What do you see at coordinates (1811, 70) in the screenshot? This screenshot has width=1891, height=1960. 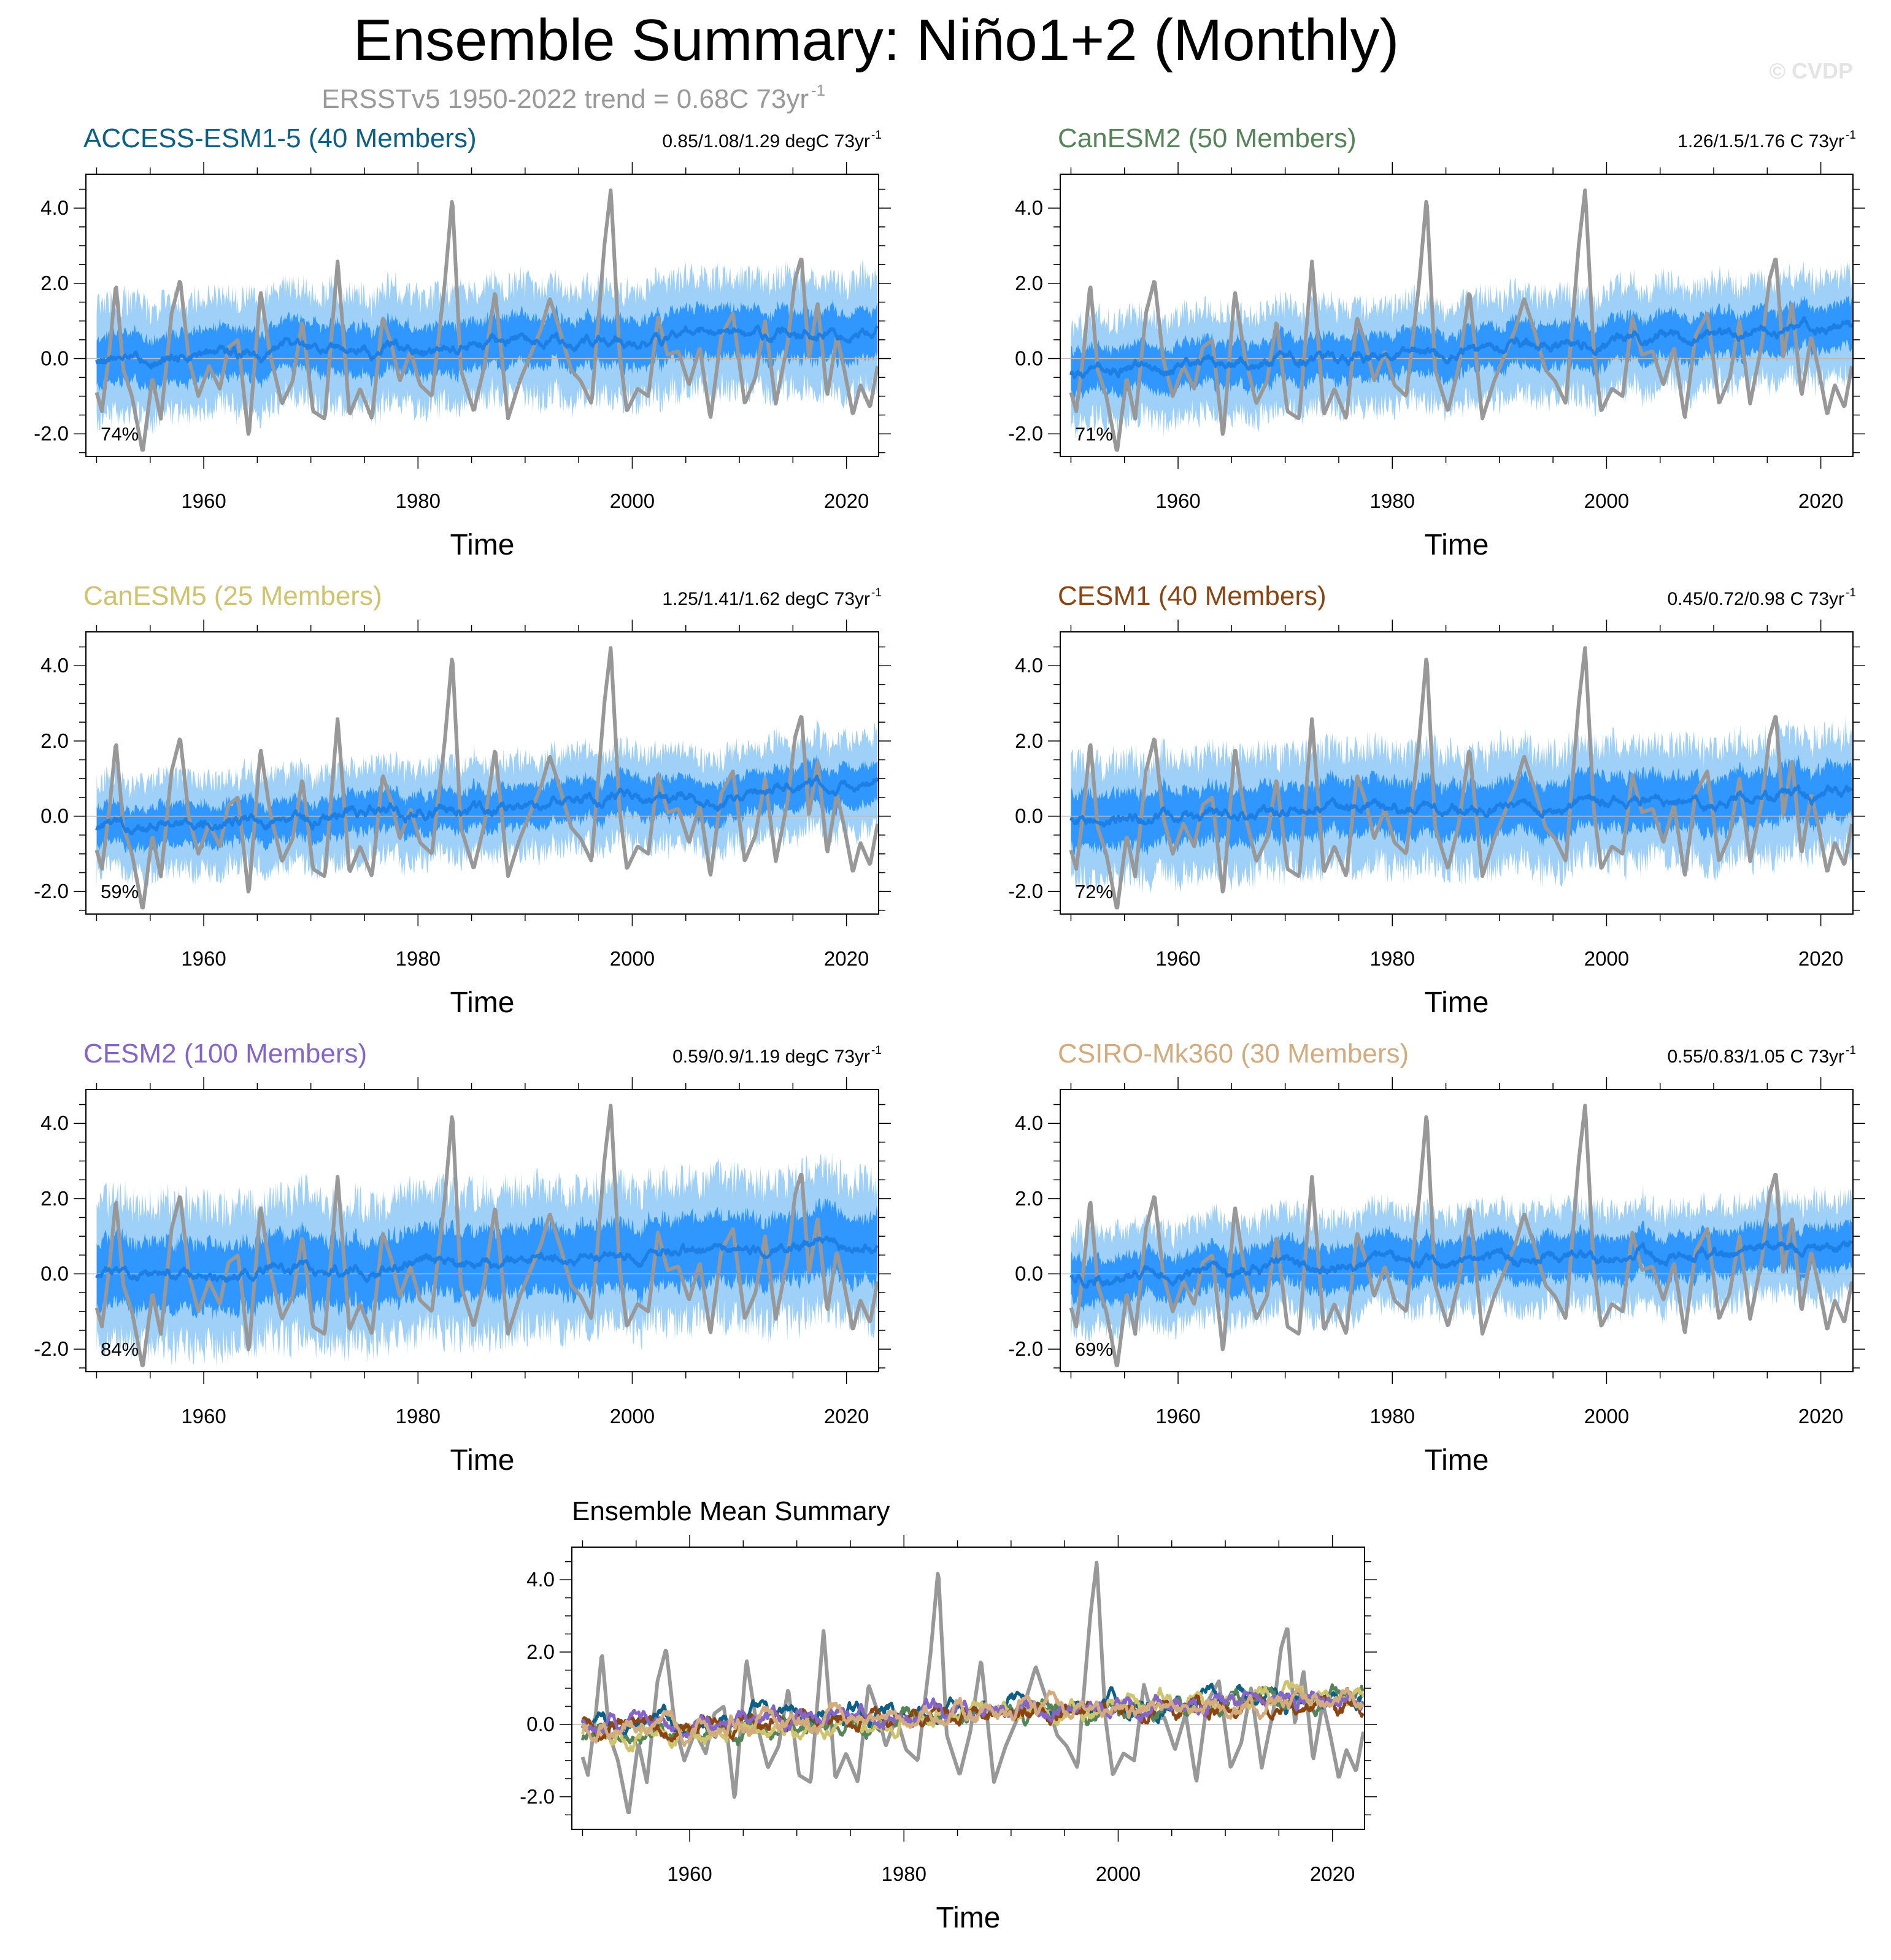 I see `cvdp-watermark: © CVDP` at bounding box center [1811, 70].